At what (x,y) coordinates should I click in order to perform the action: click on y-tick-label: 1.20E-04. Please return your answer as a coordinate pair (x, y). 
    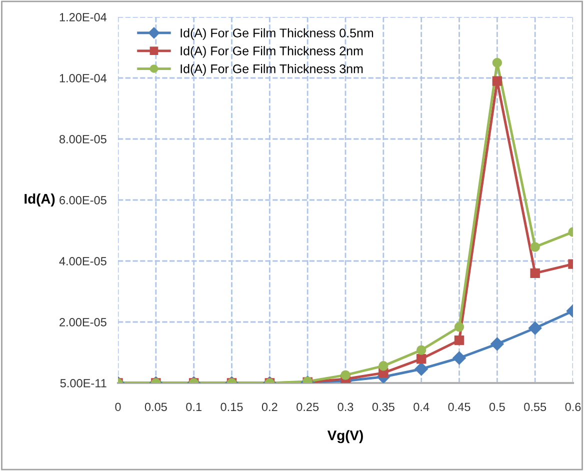
    Looking at the image, I should click on (83, 17).